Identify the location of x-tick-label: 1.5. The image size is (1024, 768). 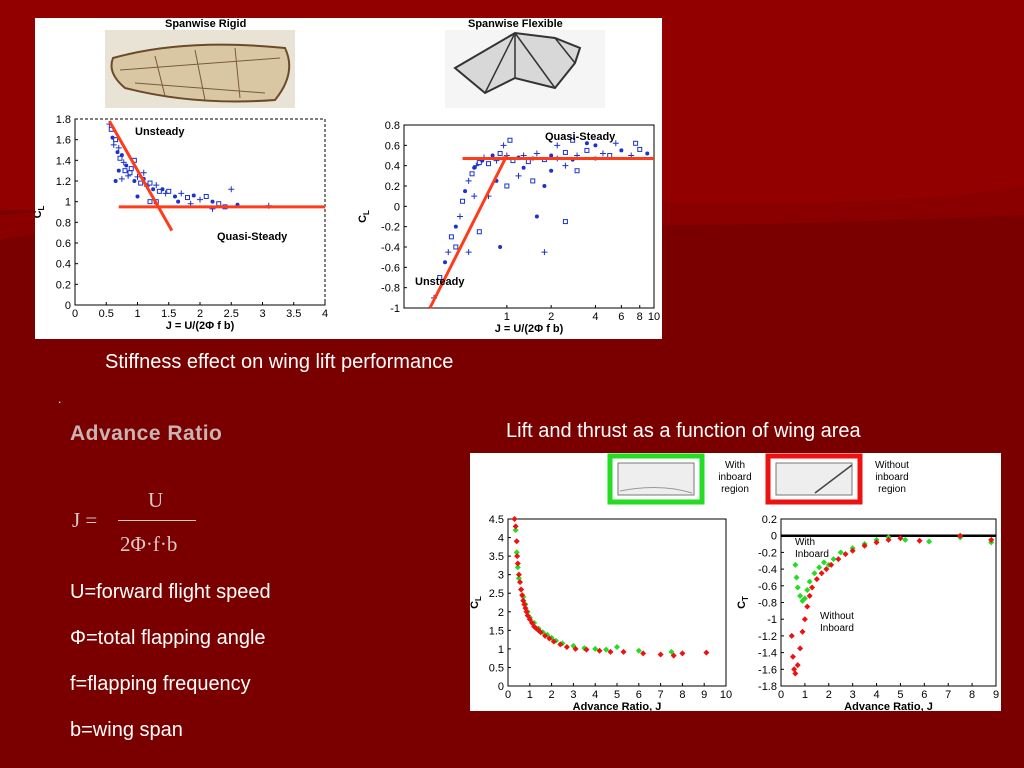
(168, 314).